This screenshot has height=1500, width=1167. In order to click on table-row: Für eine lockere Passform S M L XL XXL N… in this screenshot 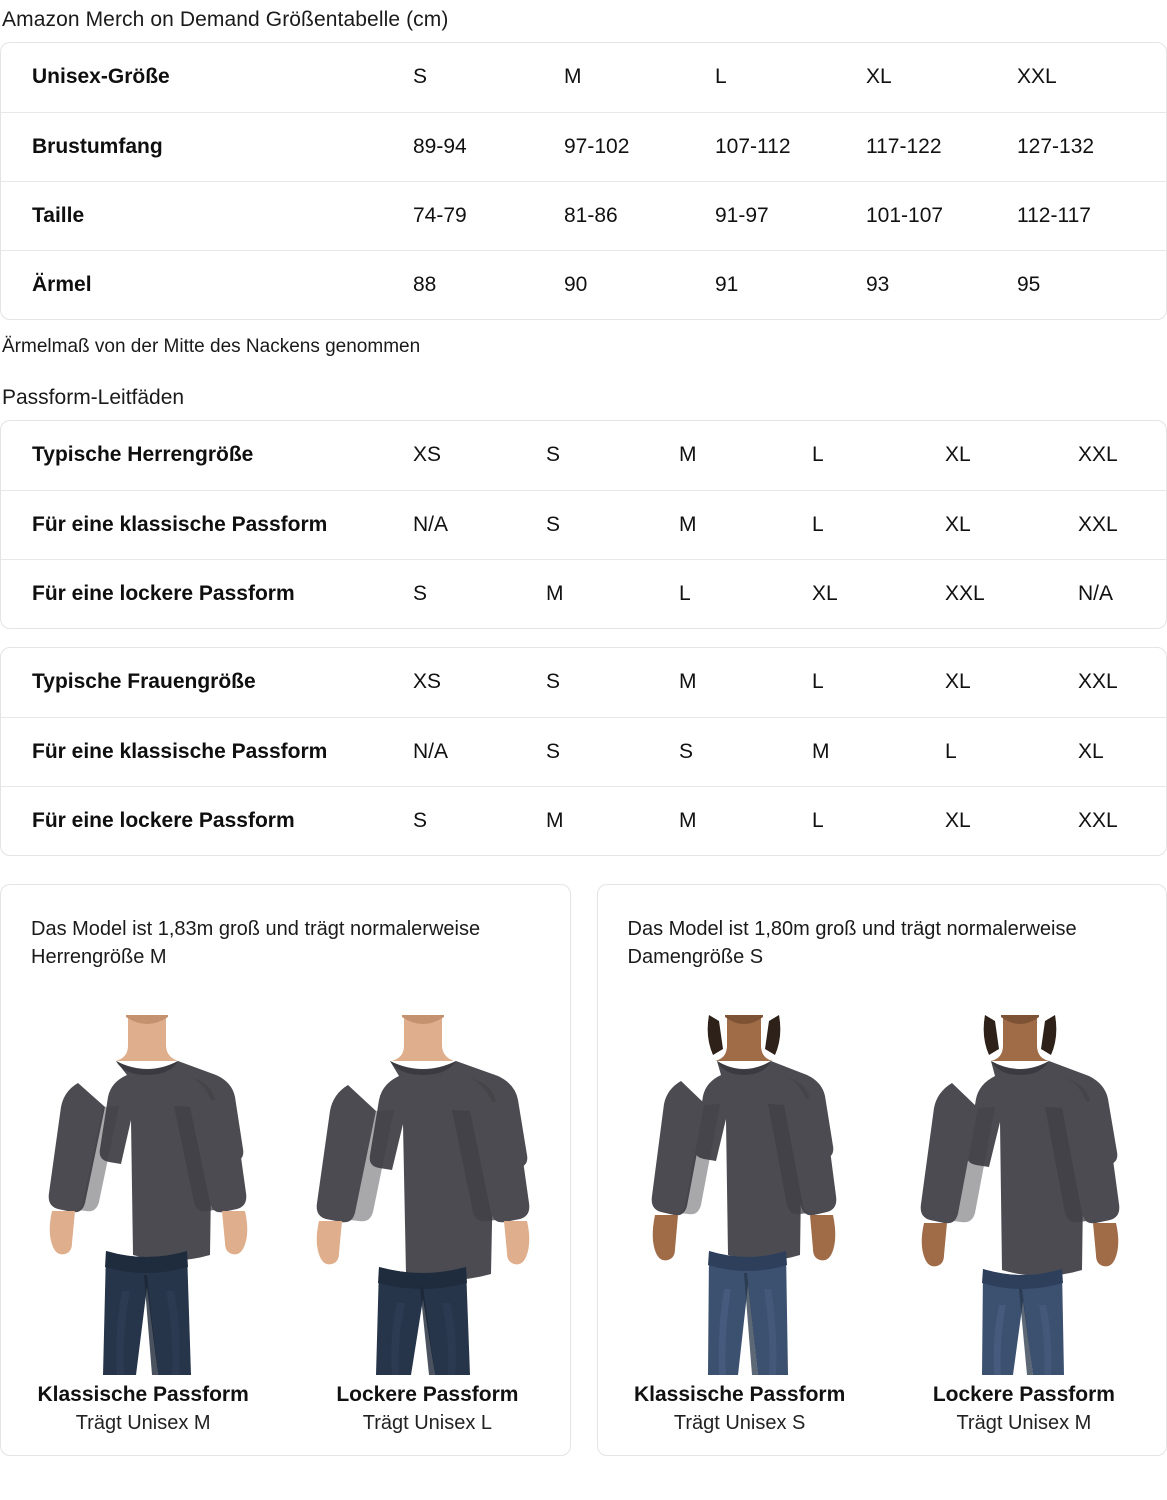, I will do `click(583, 593)`.